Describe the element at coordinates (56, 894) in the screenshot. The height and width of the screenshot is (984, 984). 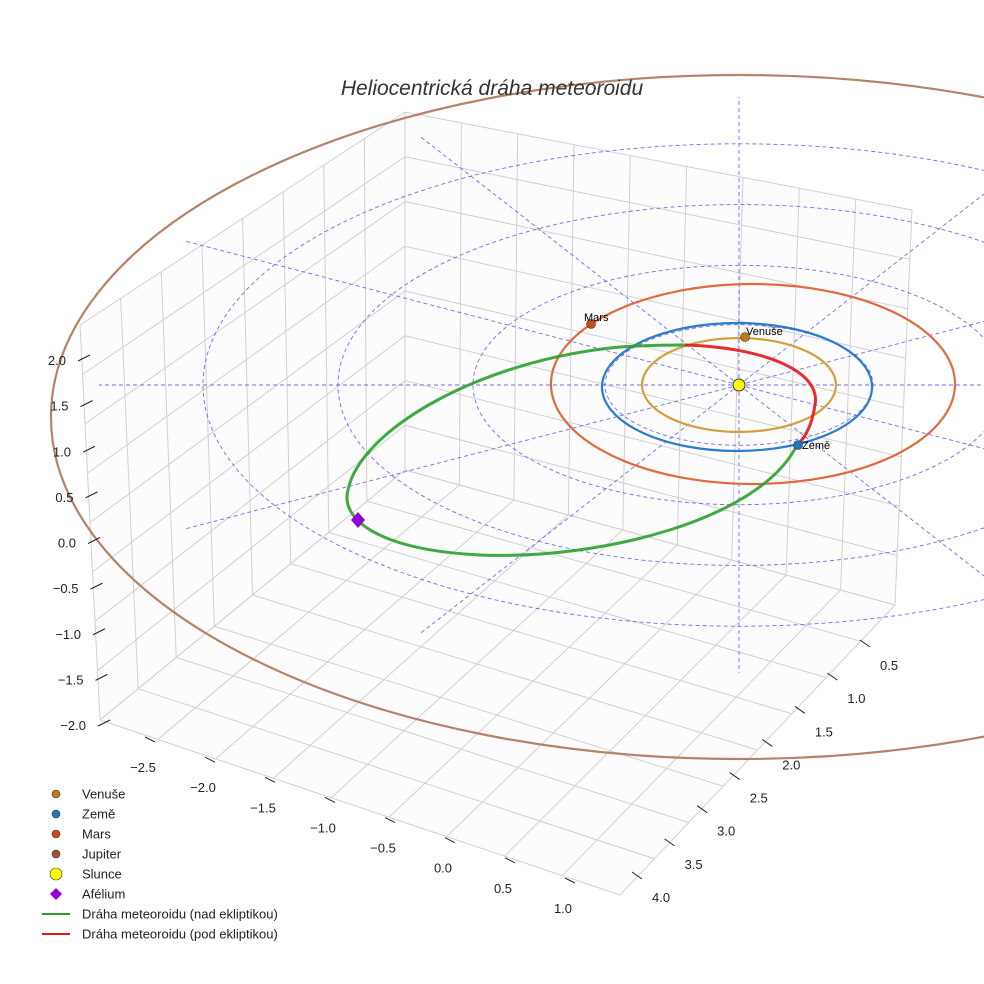
I see `legend-diamond-icon` at that location.